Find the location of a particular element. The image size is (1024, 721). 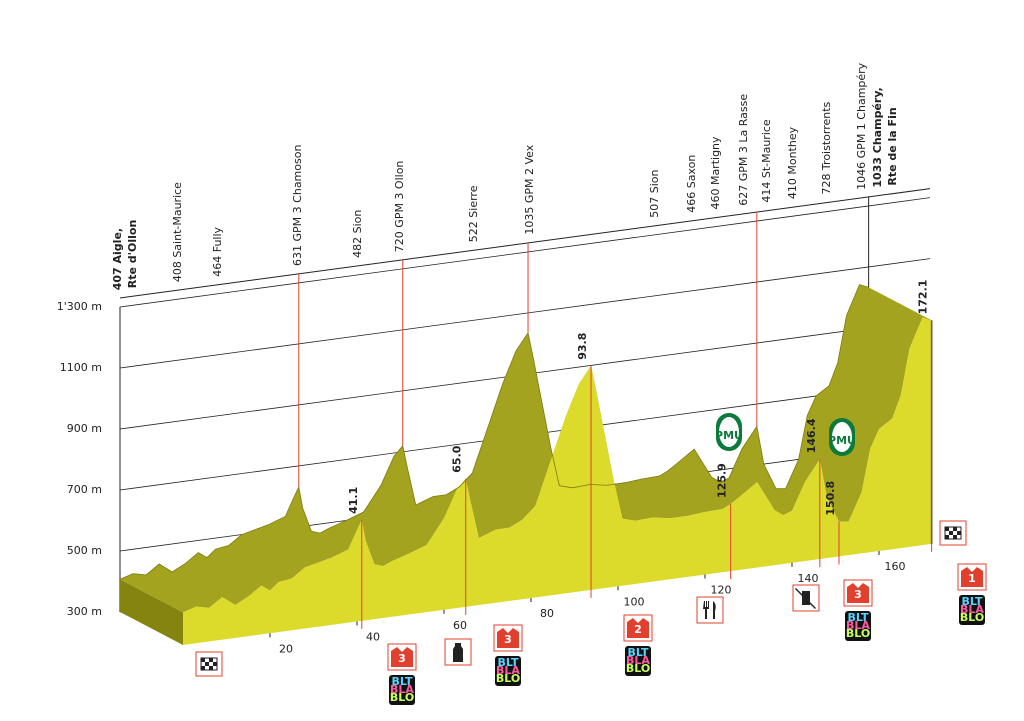

km-marker: 146.4 is located at coordinates (811, 435).